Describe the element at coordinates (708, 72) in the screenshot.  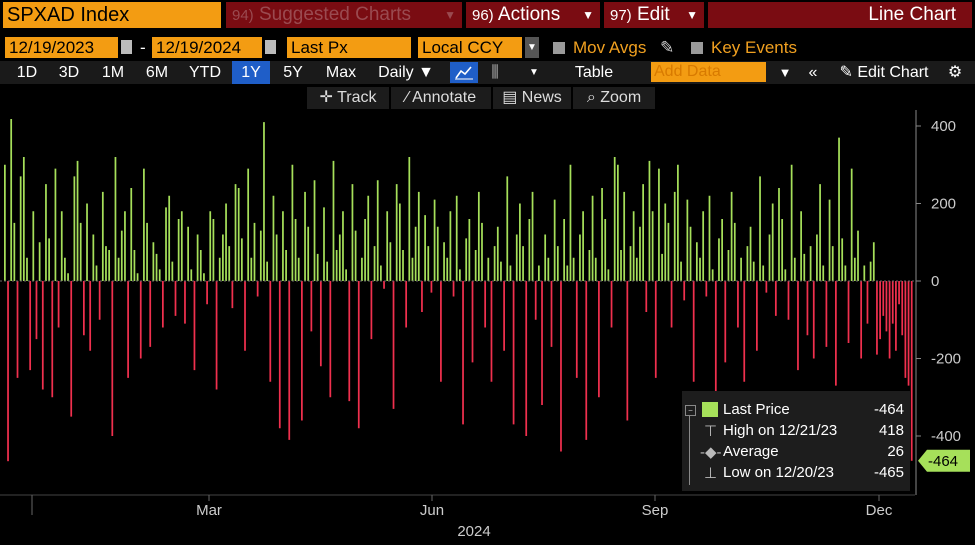
I see `add-data-input: Add Data` at that location.